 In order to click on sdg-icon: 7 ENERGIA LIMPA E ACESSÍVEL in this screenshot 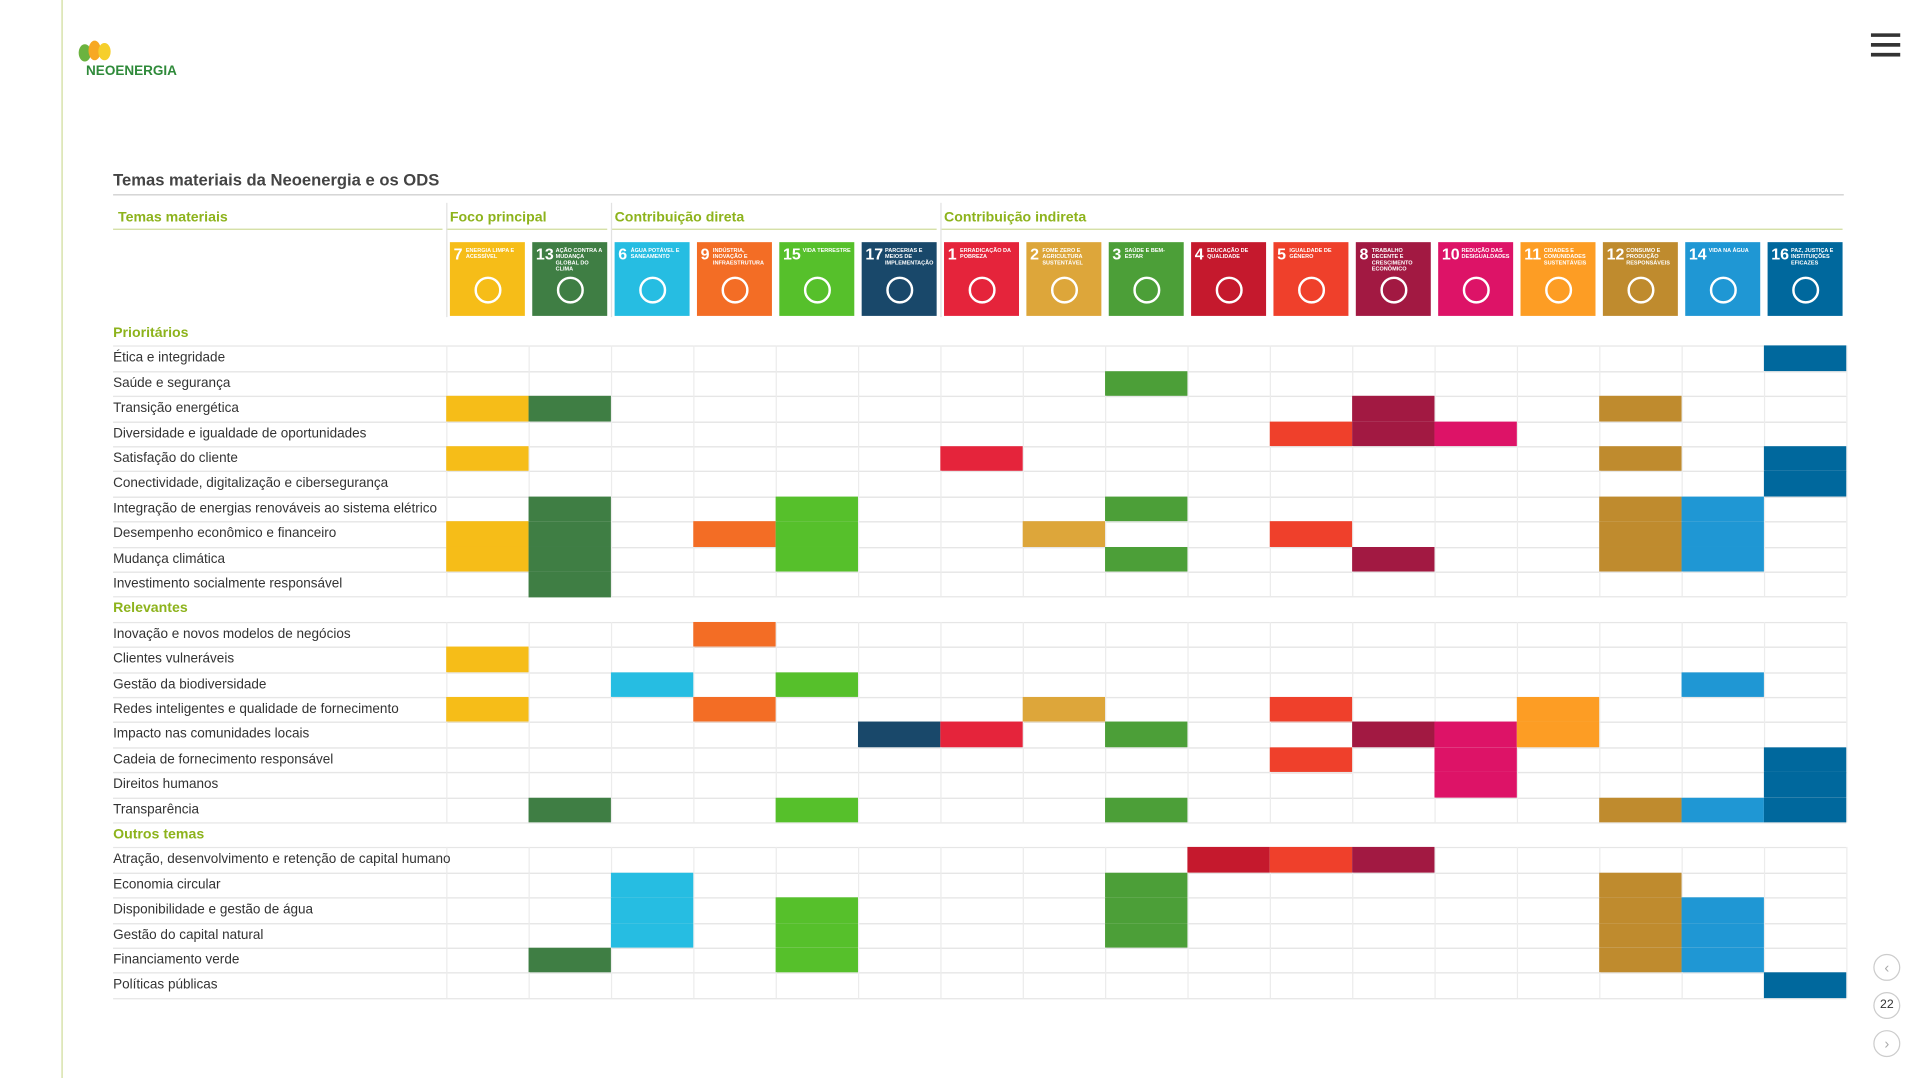, I will do `click(487, 279)`.